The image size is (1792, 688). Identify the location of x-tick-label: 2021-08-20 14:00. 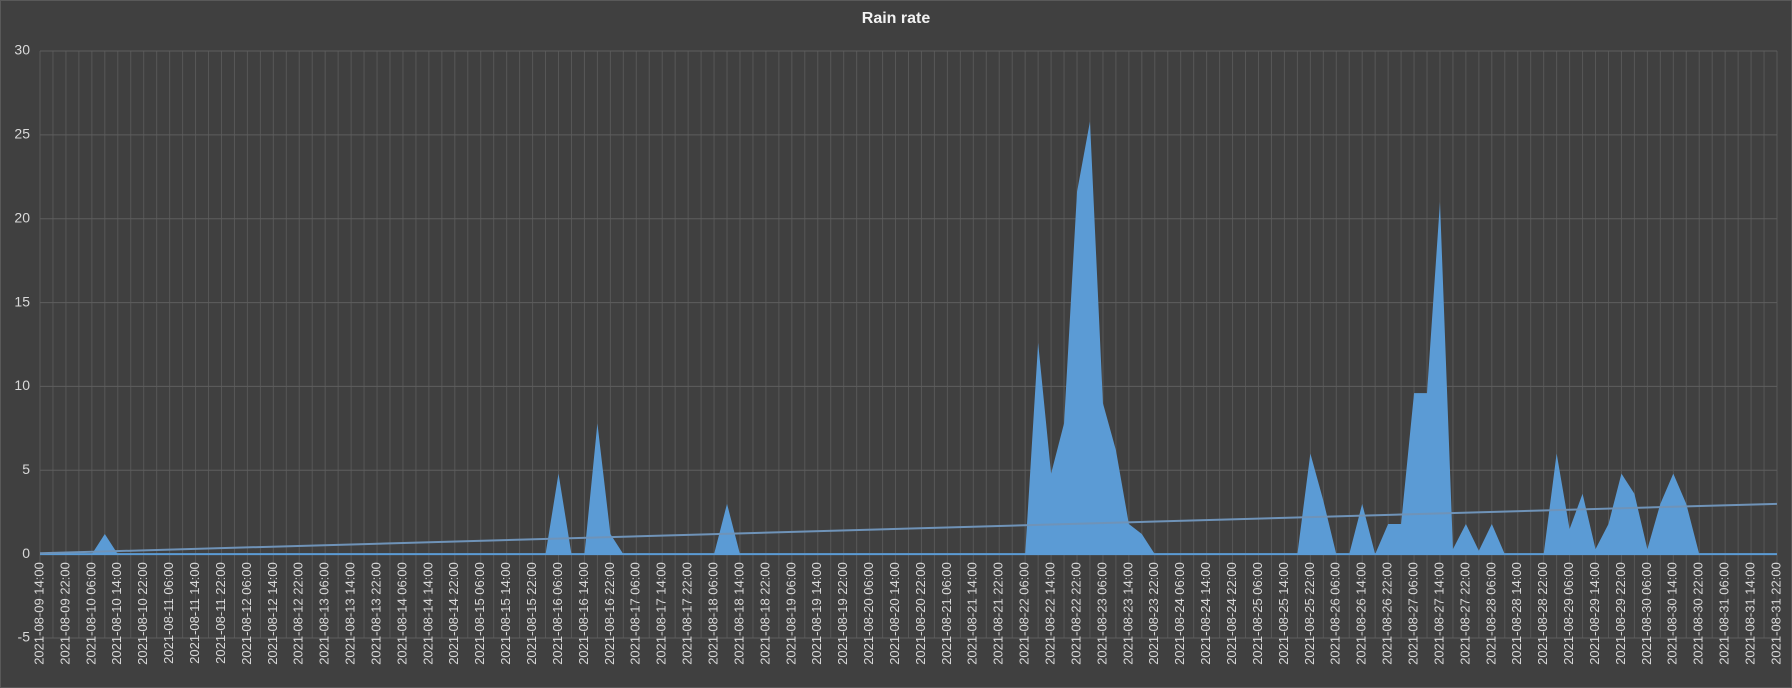
(894, 613).